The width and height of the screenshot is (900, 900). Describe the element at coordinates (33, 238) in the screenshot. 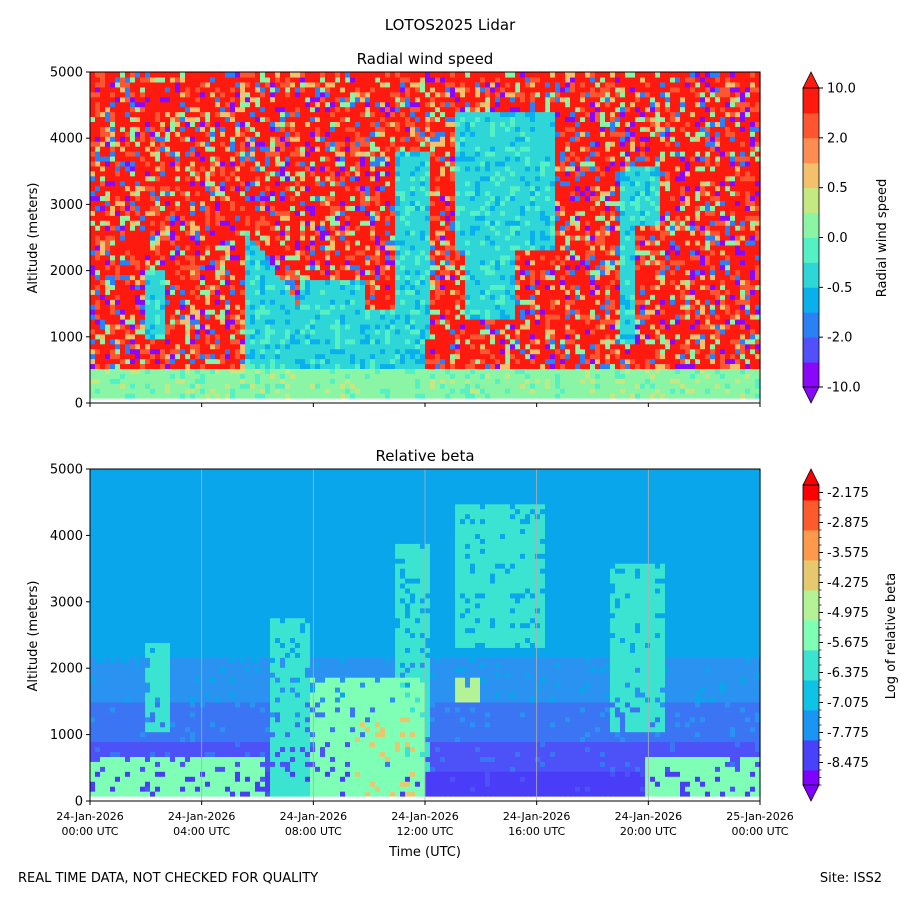

I see `wind-ylabel: Altitude (meters)` at that location.